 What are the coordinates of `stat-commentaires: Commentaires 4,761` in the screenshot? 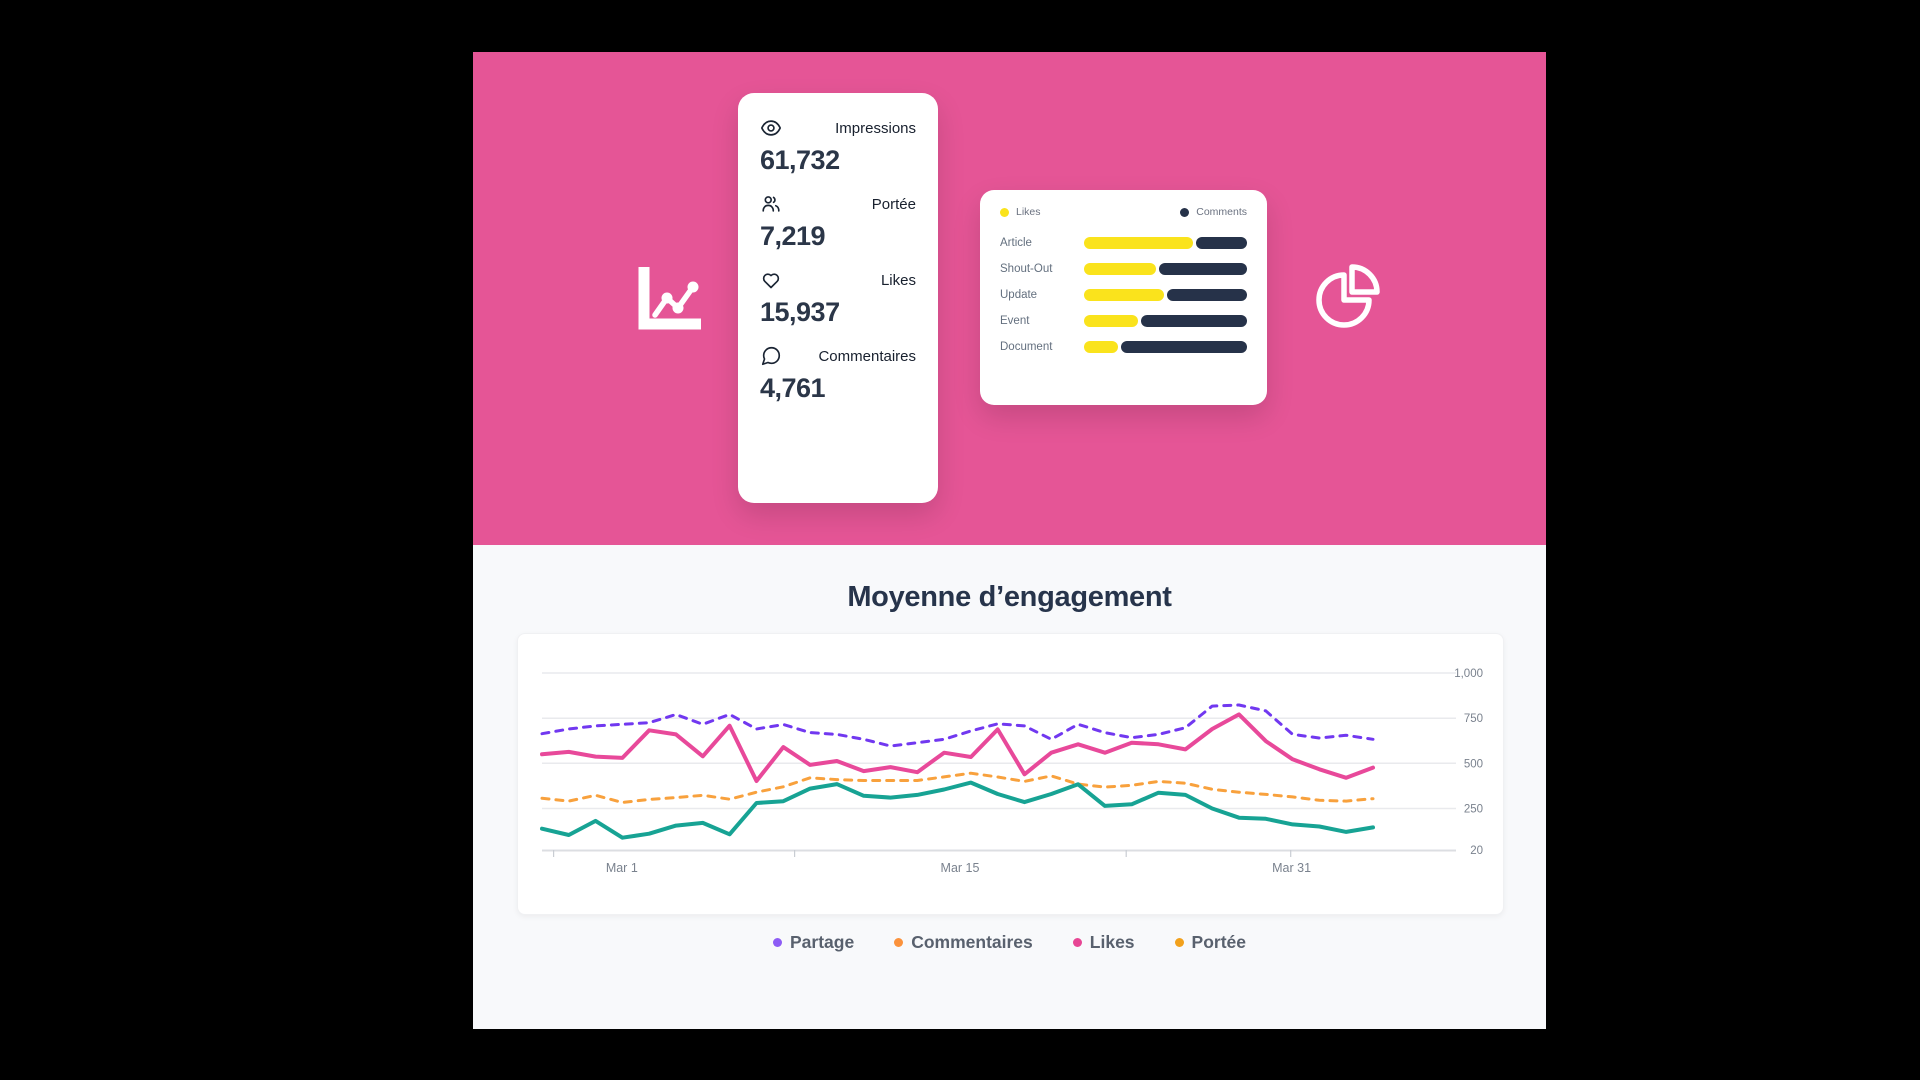 It's located at (838, 374).